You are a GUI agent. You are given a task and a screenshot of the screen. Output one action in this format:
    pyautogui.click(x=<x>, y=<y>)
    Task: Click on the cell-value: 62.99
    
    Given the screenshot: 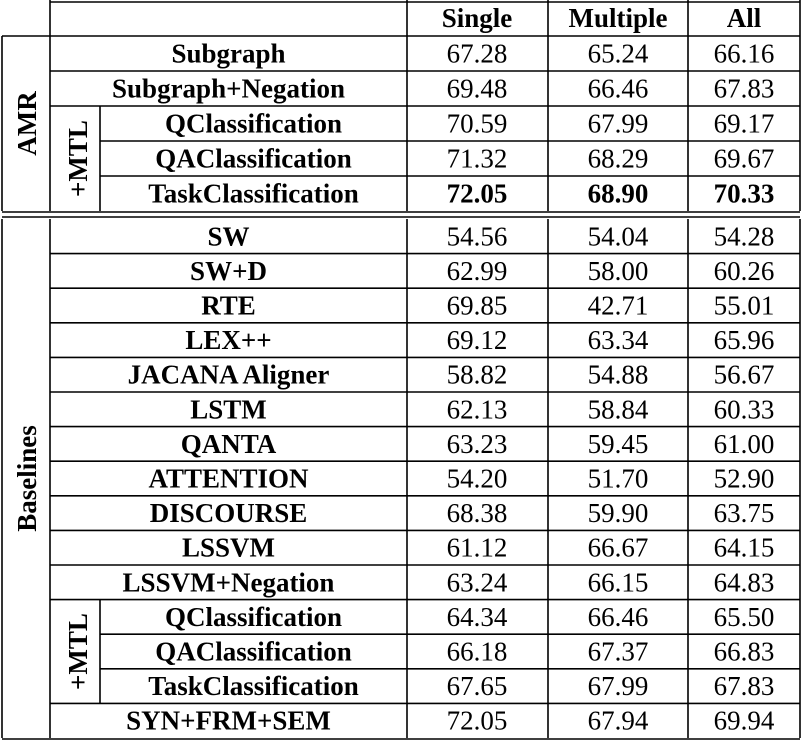 What is the action you would take?
    pyautogui.click(x=477, y=271)
    